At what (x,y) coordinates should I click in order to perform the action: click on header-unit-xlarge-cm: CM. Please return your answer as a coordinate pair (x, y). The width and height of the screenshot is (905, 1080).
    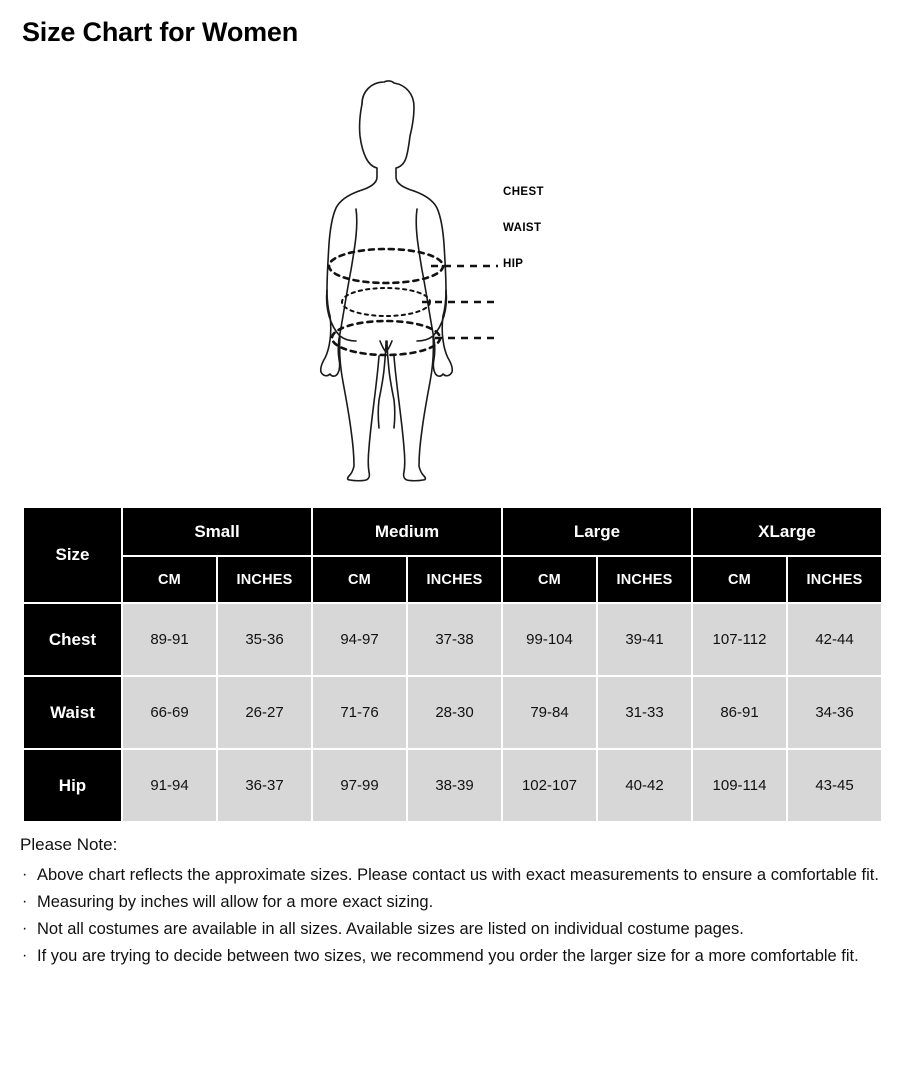
    Looking at the image, I should click on (739, 579).